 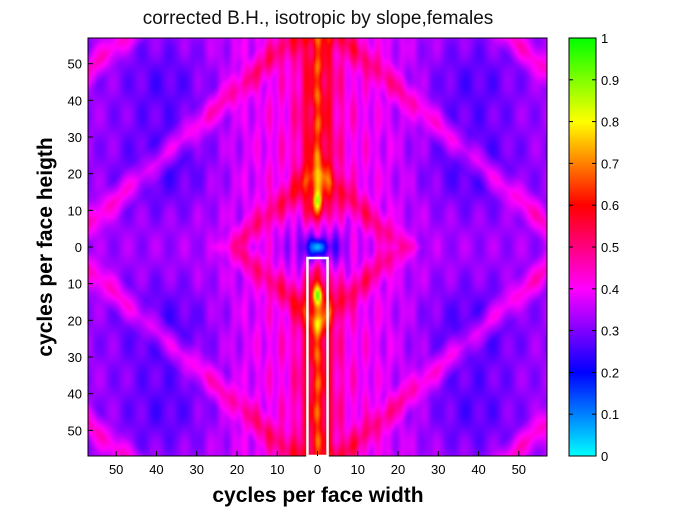 What do you see at coordinates (610, 331) in the screenshot?
I see `colorbar-tick-label: 0.3` at bounding box center [610, 331].